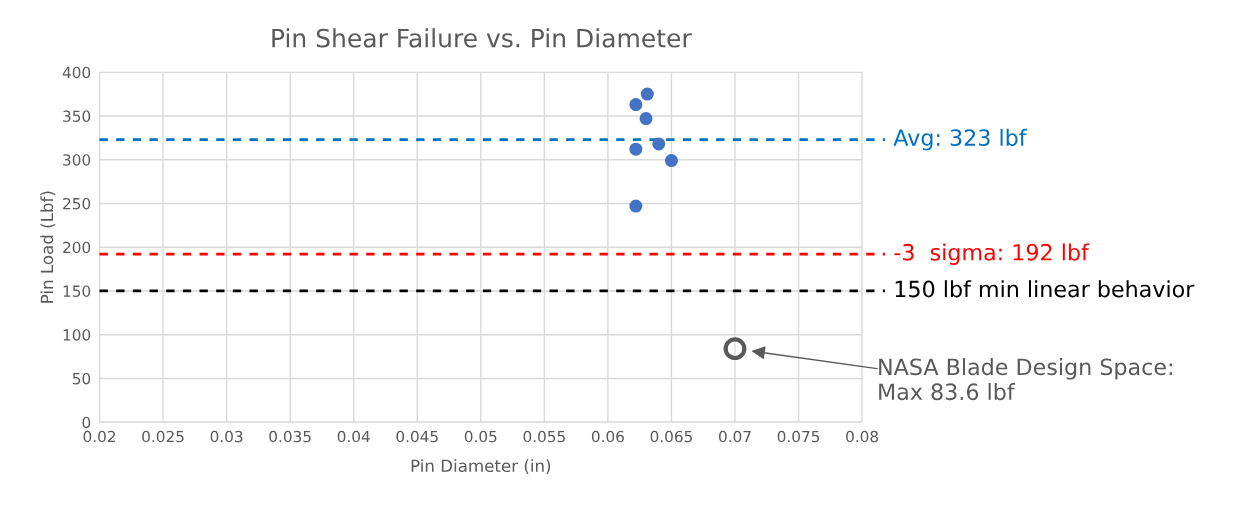 This screenshot has height=505, width=1244. I want to click on x-tick-label: 0.08, so click(862, 436).